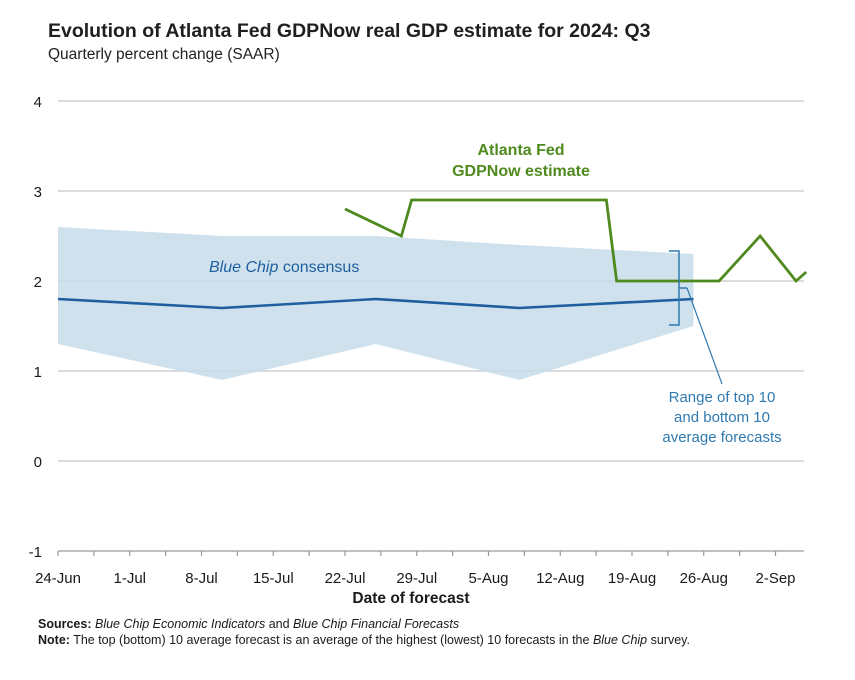 This screenshot has width=855, height=680. I want to click on x-tick-label: 5-Aug, so click(488, 578).